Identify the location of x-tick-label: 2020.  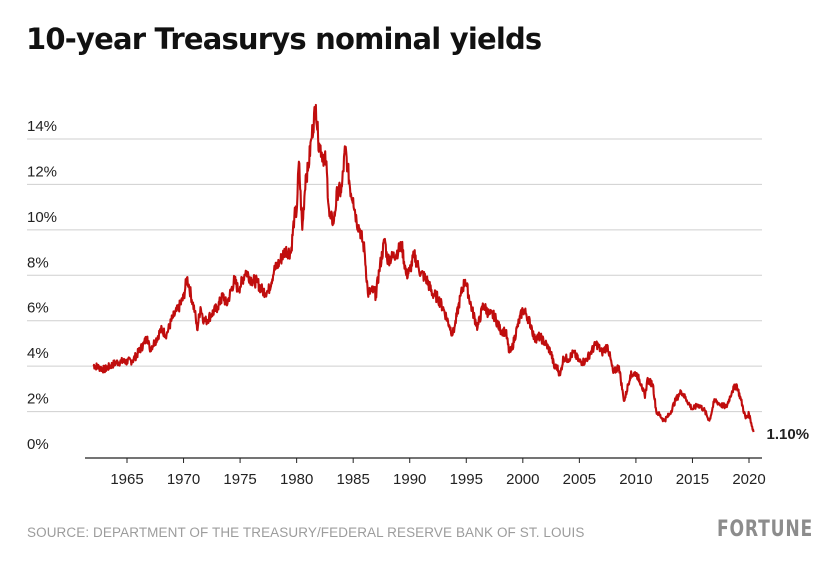
(748, 479).